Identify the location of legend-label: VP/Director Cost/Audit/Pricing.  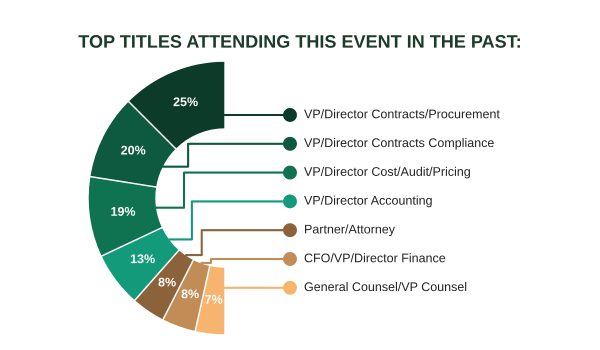
(387, 172).